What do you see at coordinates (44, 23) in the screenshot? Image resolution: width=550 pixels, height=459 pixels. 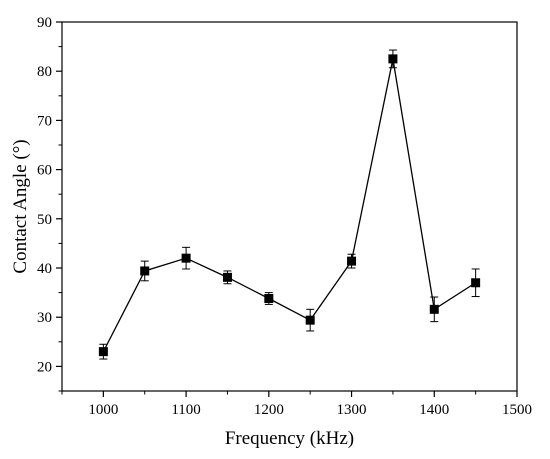 I see `y-tick-label: 90` at bounding box center [44, 23].